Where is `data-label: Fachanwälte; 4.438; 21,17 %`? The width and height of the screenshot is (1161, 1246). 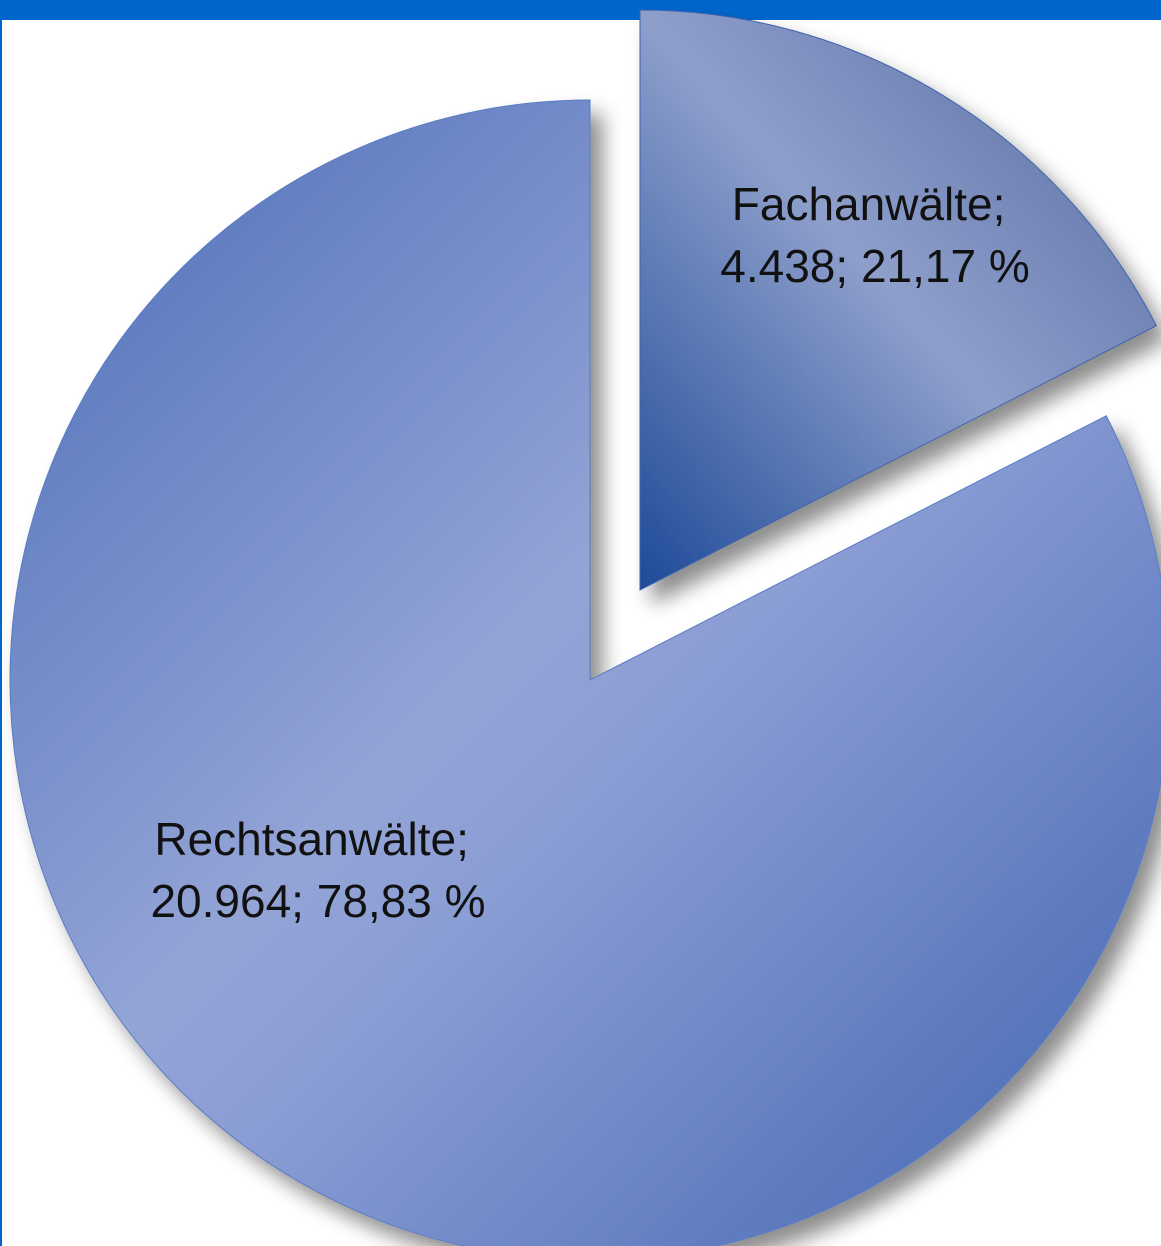
data-label: Fachanwälte; 4.438; 21,17 % is located at coordinates (874, 235).